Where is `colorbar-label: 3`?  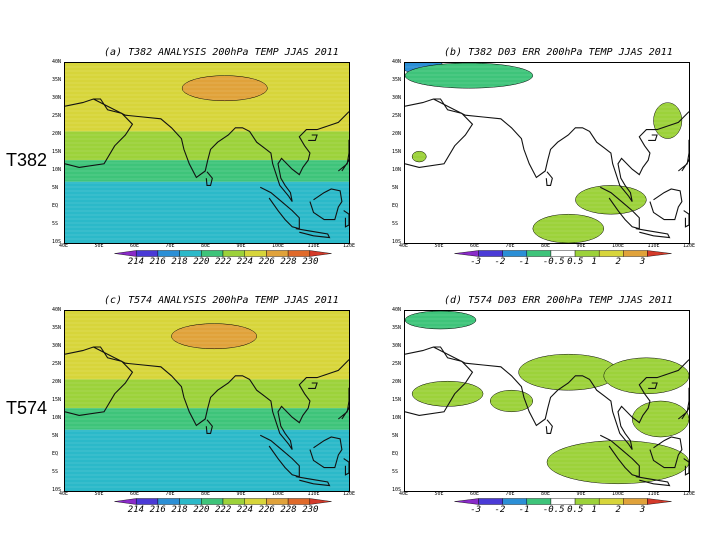 colorbar-label: 3 is located at coordinates (642, 262).